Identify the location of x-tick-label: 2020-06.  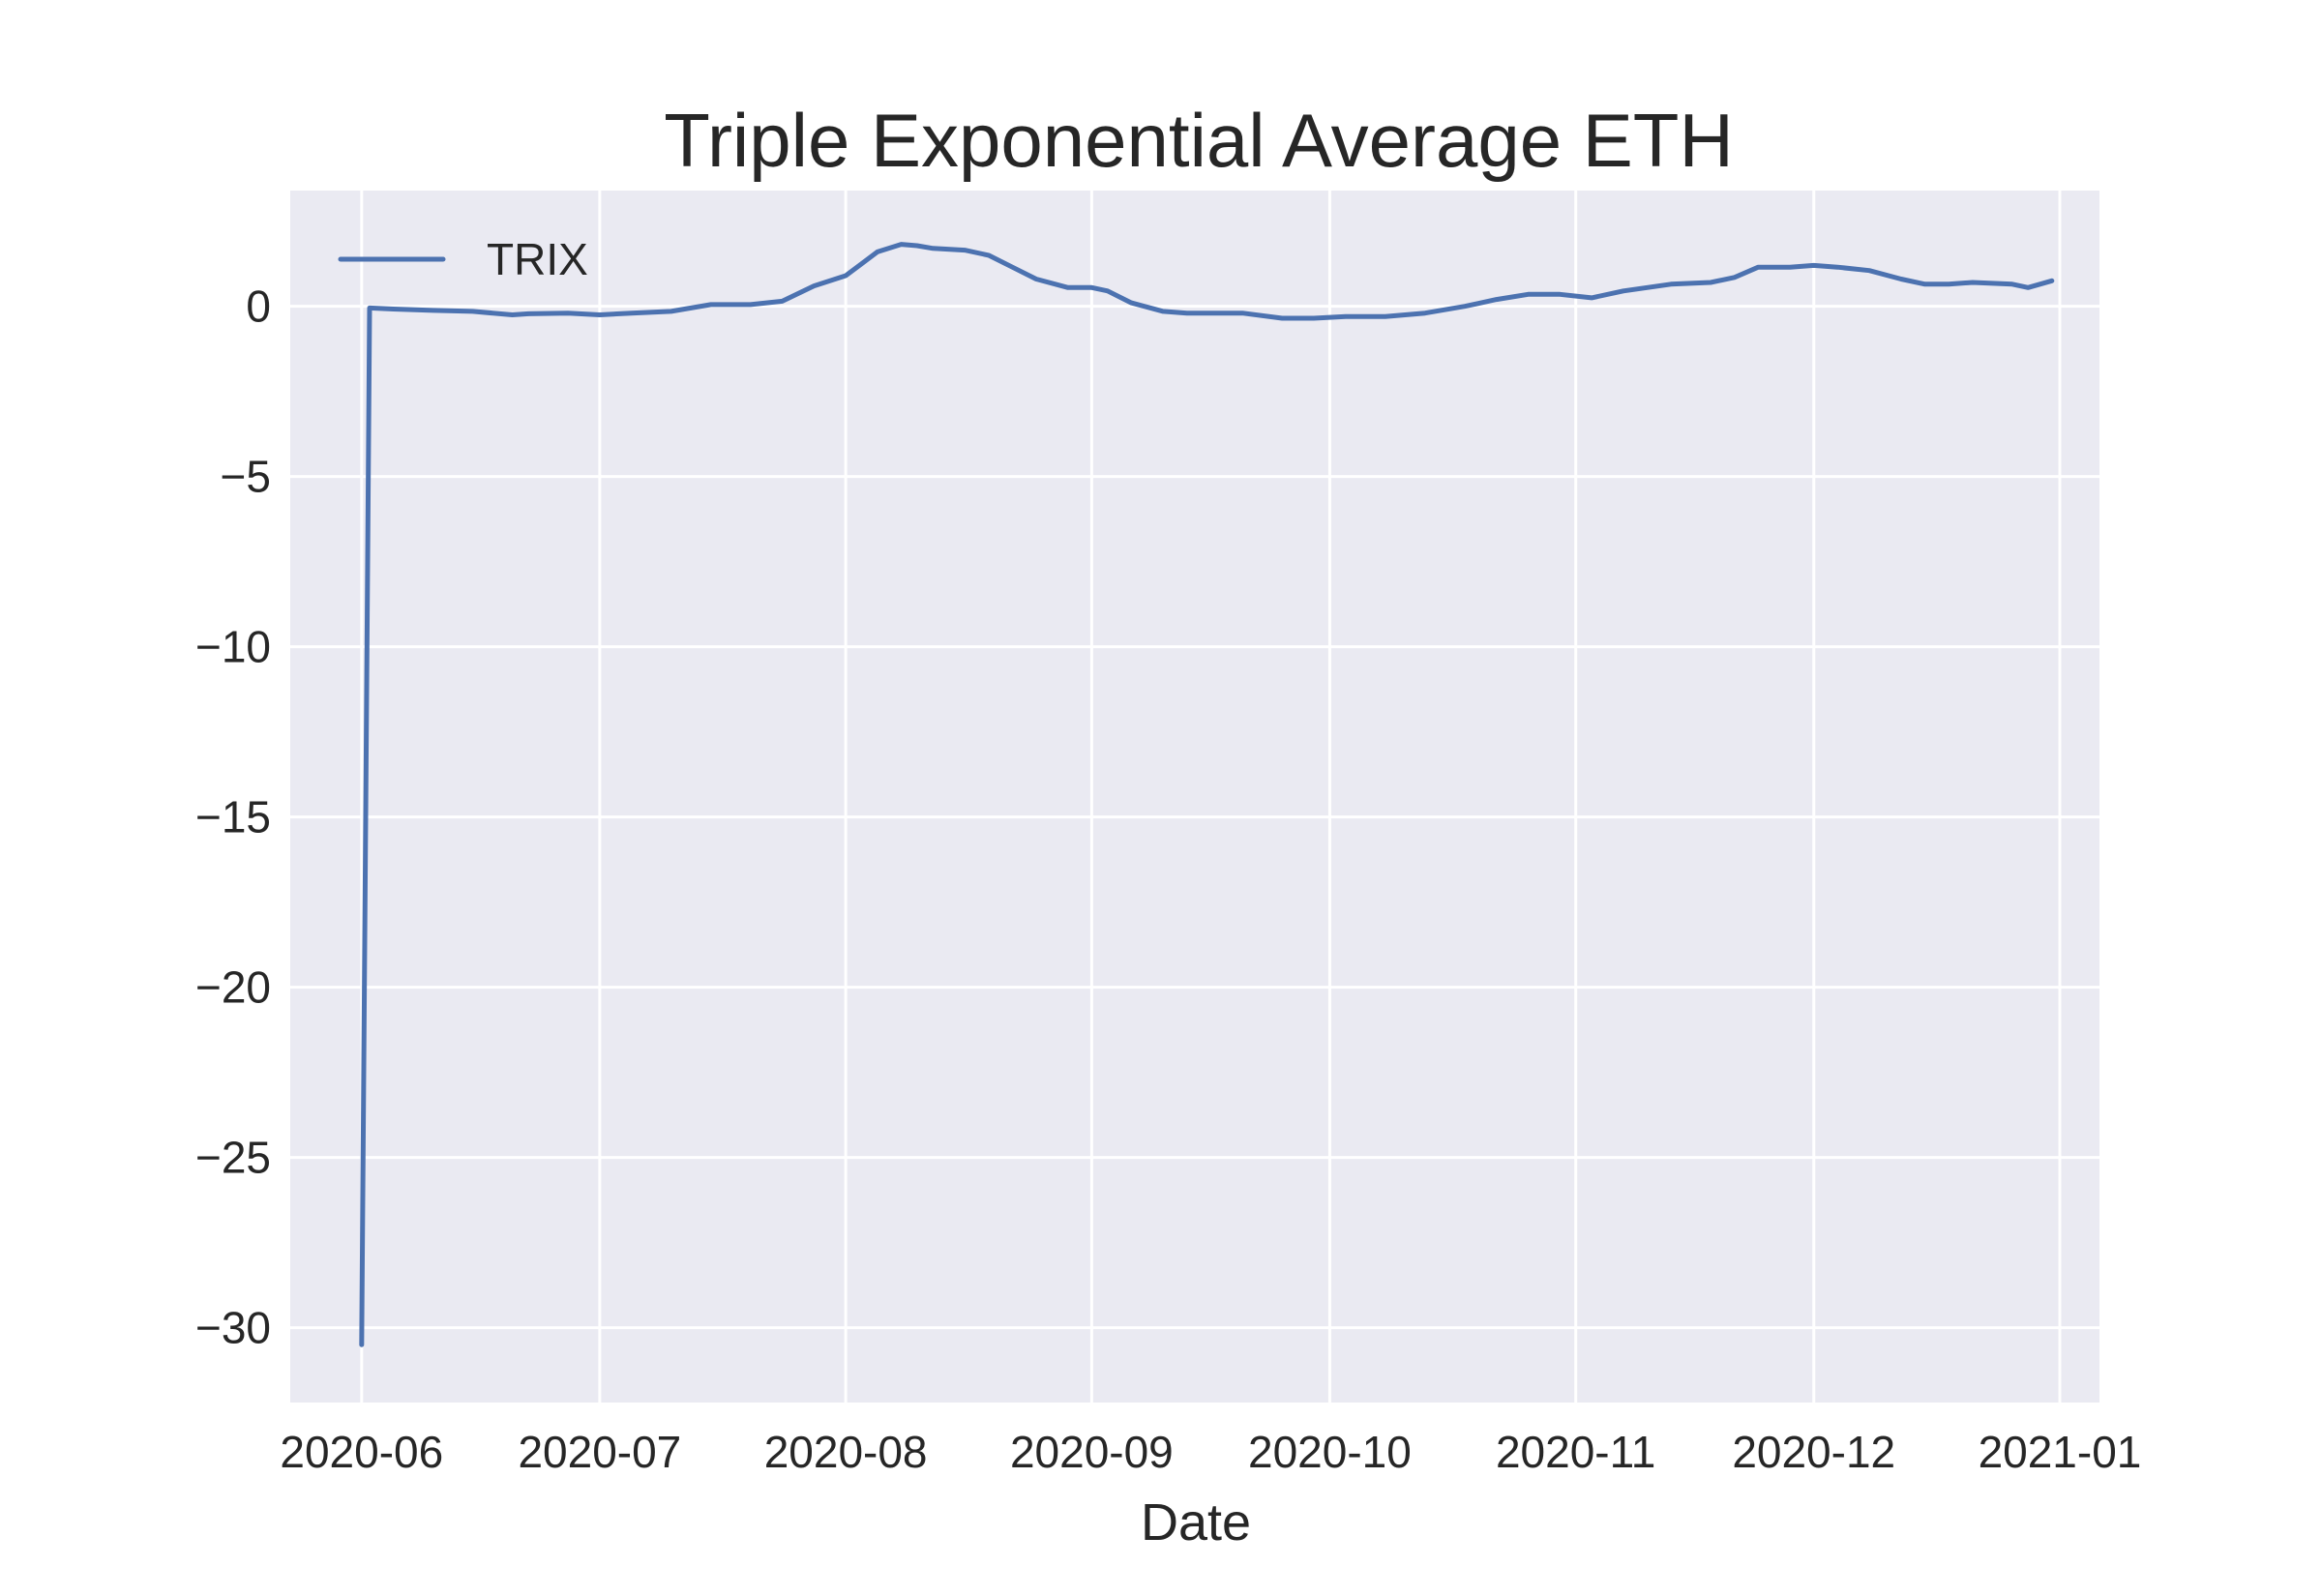
(361, 1452).